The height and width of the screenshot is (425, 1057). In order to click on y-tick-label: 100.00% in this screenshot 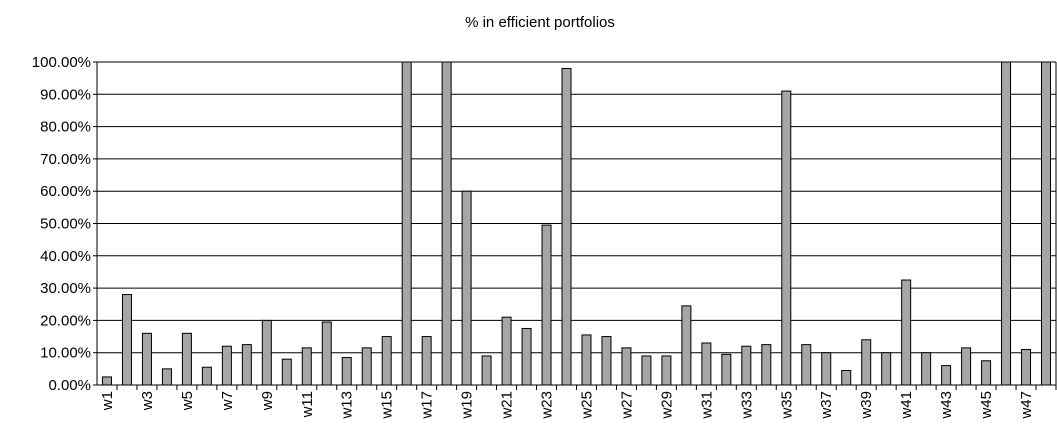, I will do `click(61, 62)`.